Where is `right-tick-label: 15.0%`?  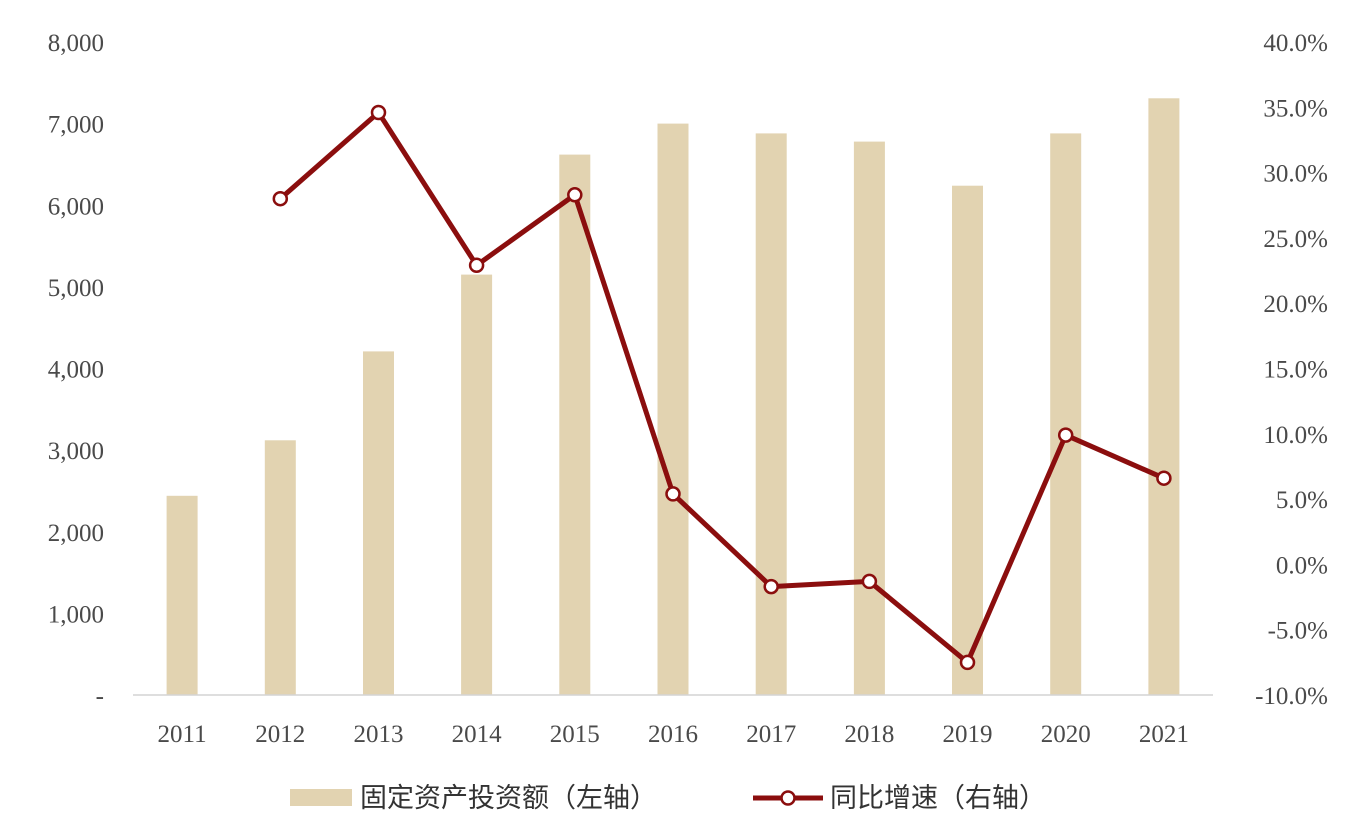 right-tick-label: 15.0% is located at coordinates (1295, 370).